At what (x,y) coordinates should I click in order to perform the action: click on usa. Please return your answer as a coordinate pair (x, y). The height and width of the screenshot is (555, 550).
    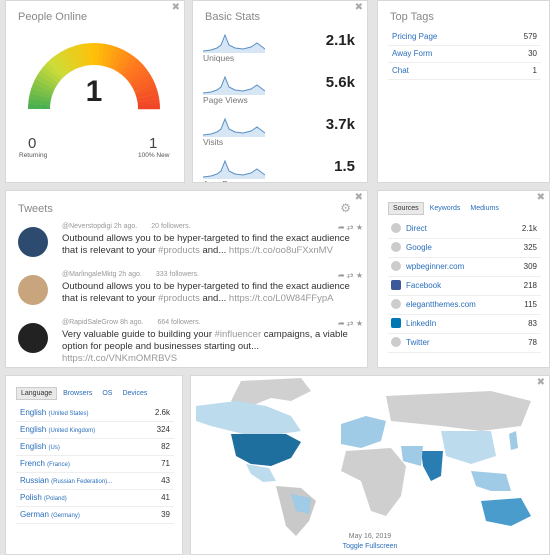
    Looking at the image, I should click on (266, 450).